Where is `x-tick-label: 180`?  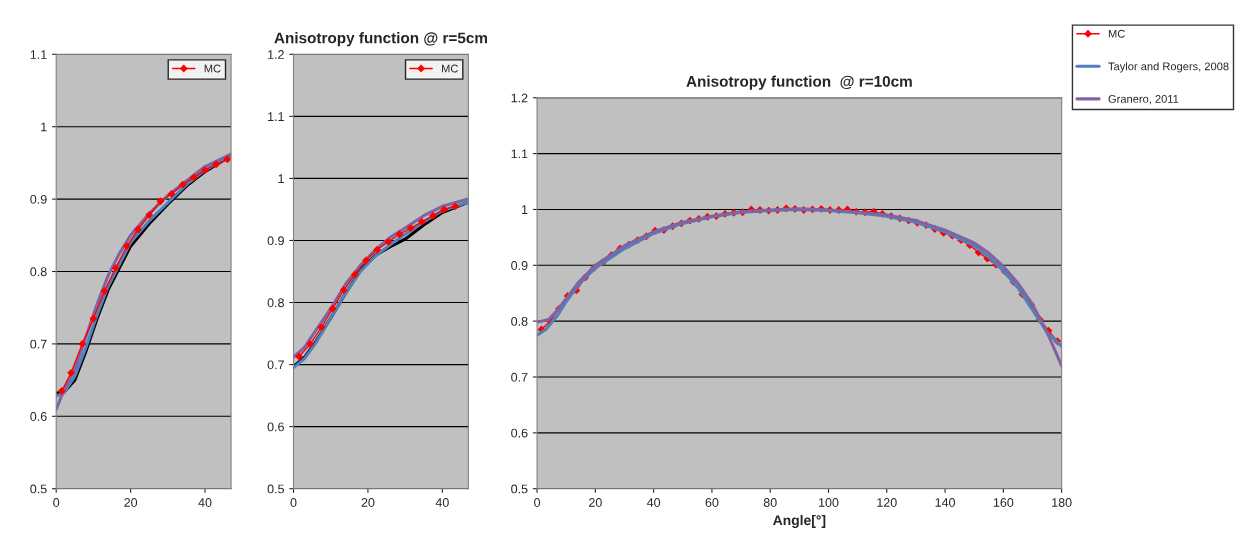
x-tick-label: 180 is located at coordinates (1062, 502).